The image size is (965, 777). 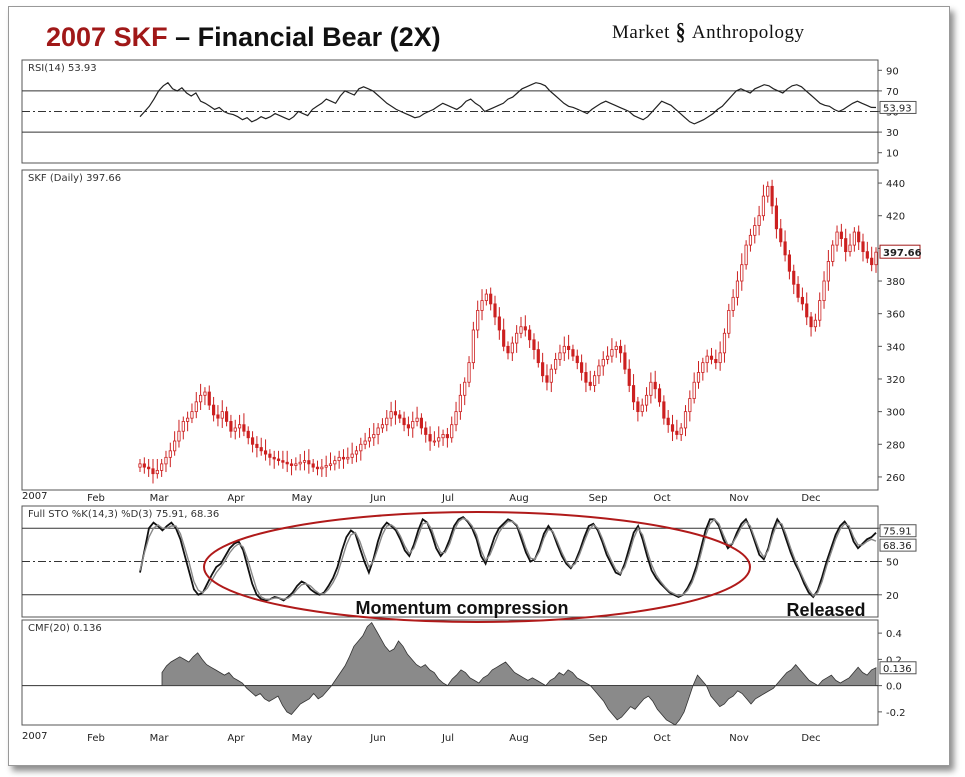 I want to click on x-month-label: Aug, so click(x=519, y=738).